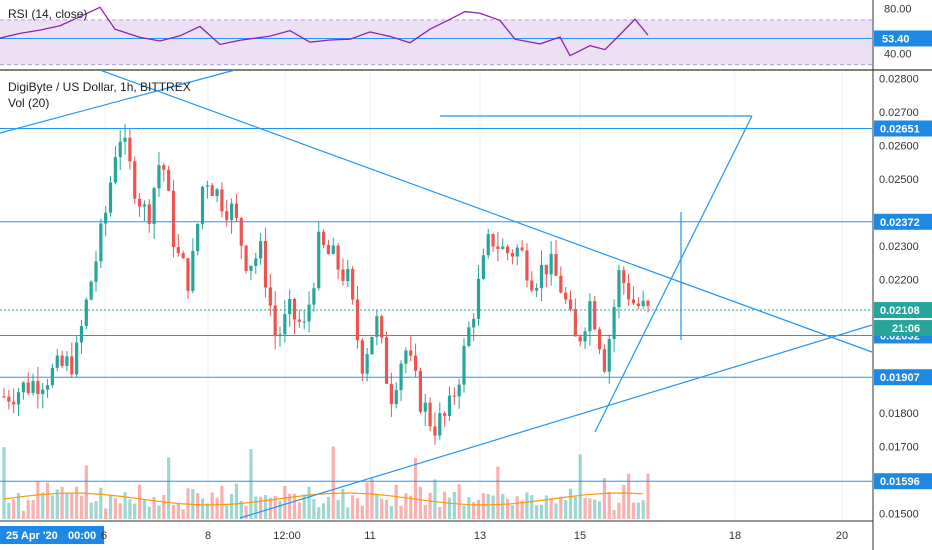 The image size is (932, 550). What do you see at coordinates (323, 499) in the screenshot?
I see `volume-ma-line` at bounding box center [323, 499].